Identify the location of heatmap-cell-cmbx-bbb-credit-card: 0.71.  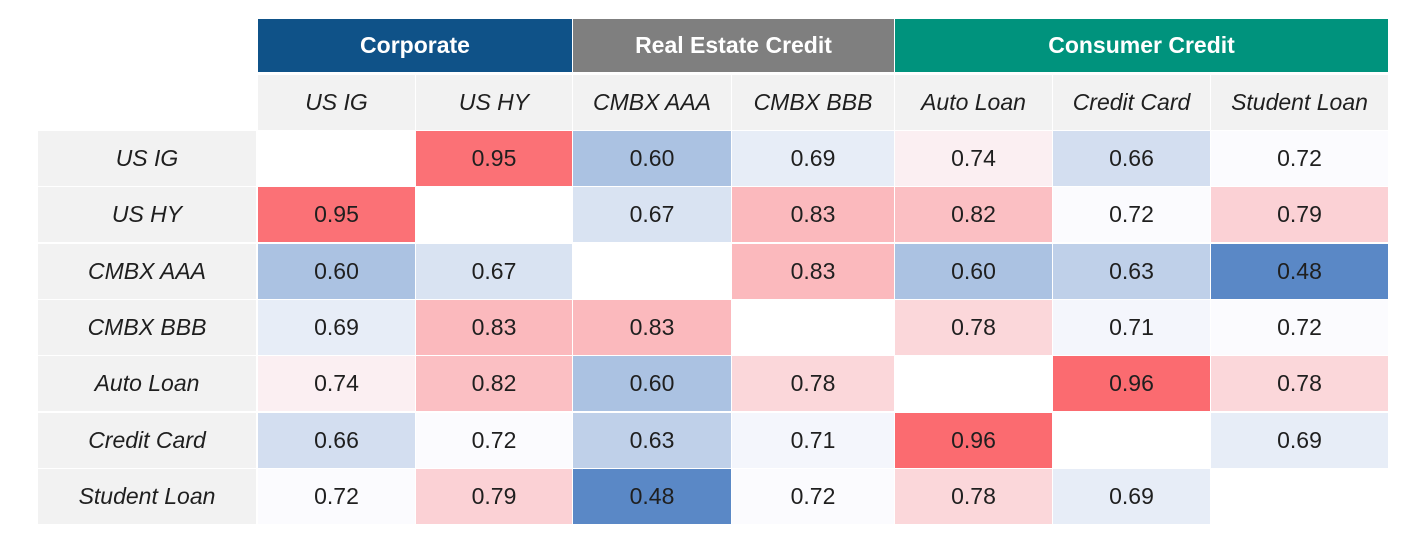
(1131, 327).